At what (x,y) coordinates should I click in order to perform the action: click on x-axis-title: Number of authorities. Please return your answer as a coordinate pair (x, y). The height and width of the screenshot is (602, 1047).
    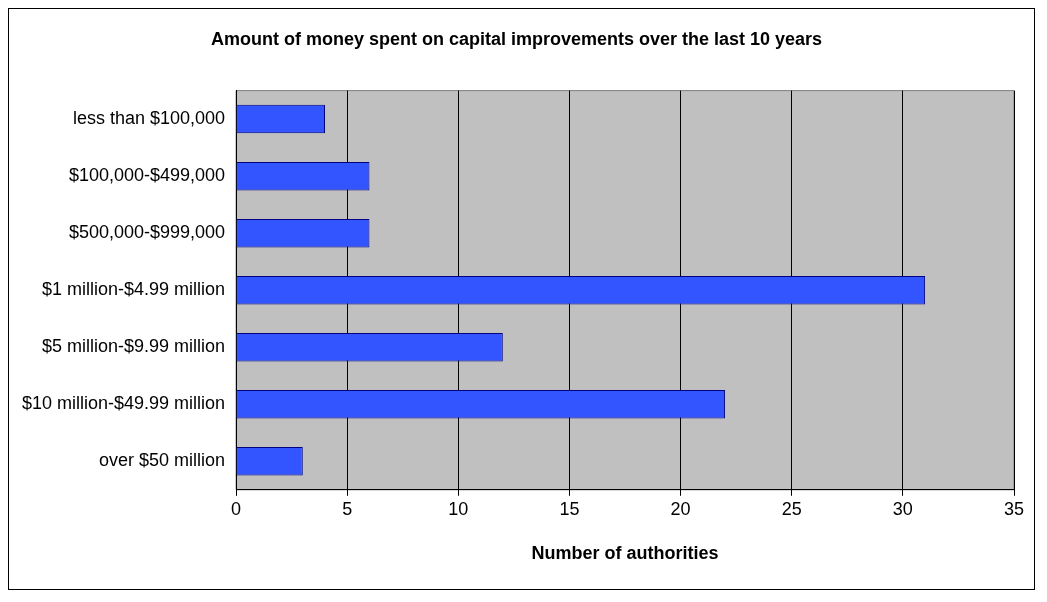
    Looking at the image, I should click on (625, 553).